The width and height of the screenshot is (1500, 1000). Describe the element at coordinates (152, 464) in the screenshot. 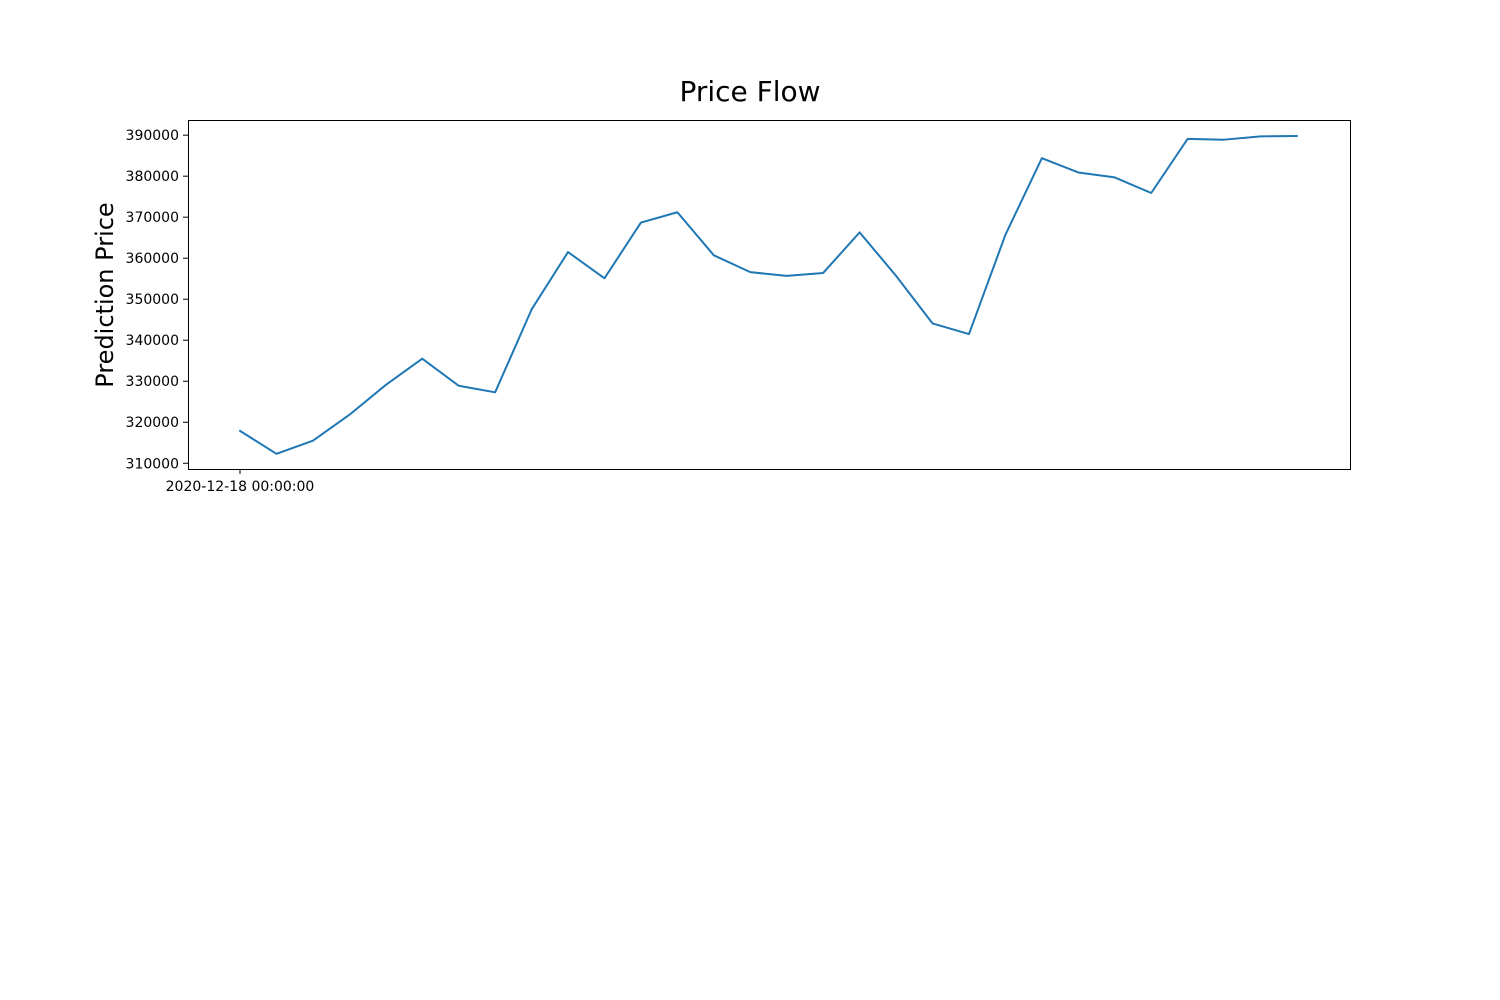

I see `y-tick-label: 310000` at that location.